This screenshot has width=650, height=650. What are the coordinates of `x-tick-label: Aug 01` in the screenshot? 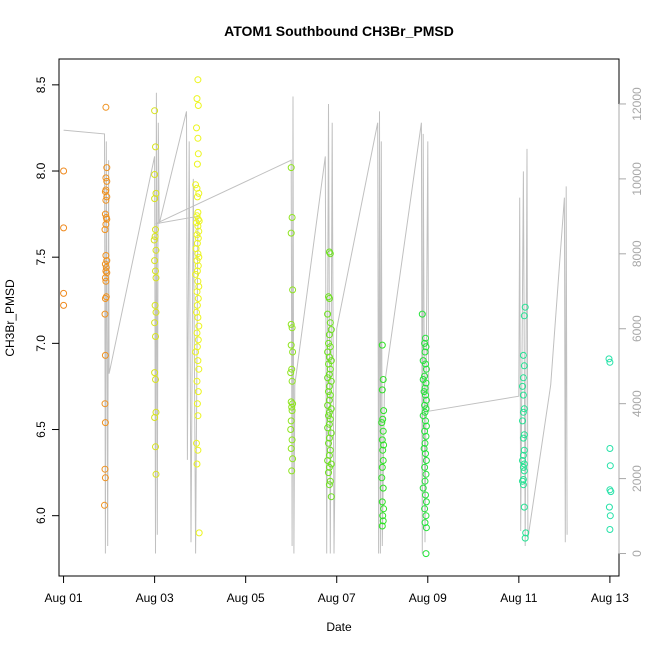 It's located at (64, 598).